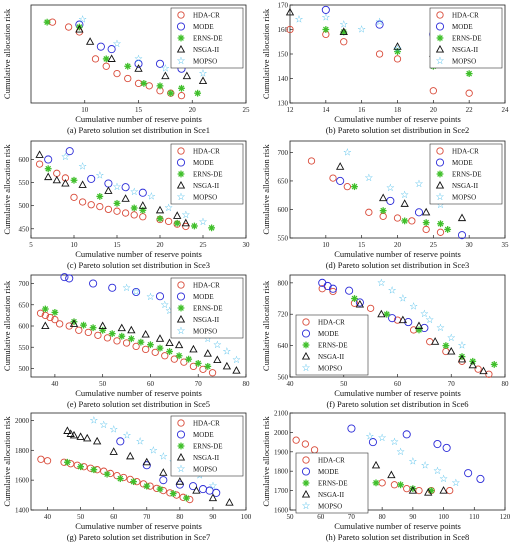  I want to click on y-tick-label: 150, so click(283, 55).